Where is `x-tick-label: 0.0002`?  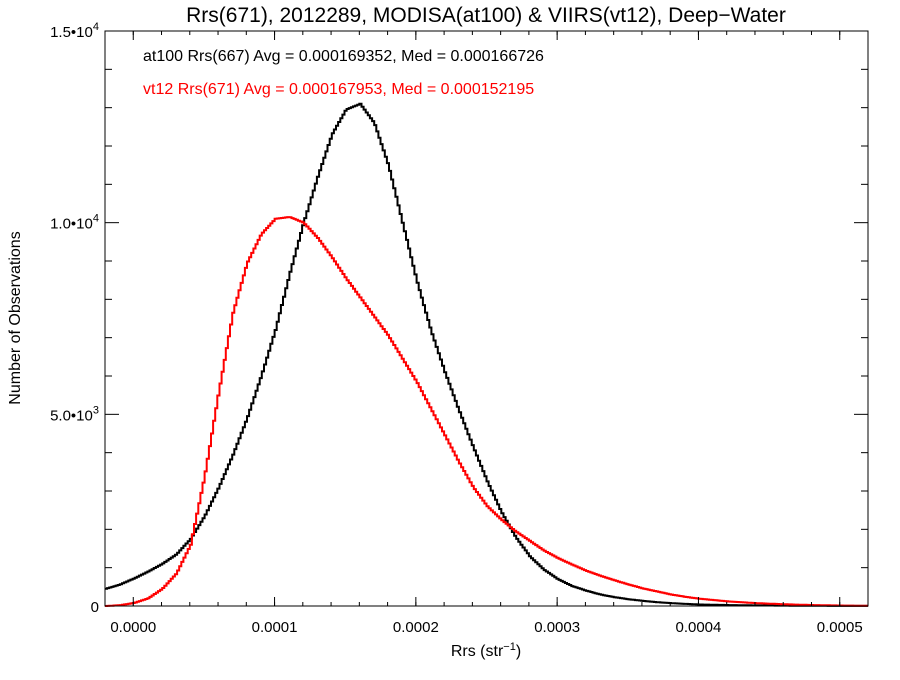
x-tick-label: 0.0002 is located at coordinates (416, 627).